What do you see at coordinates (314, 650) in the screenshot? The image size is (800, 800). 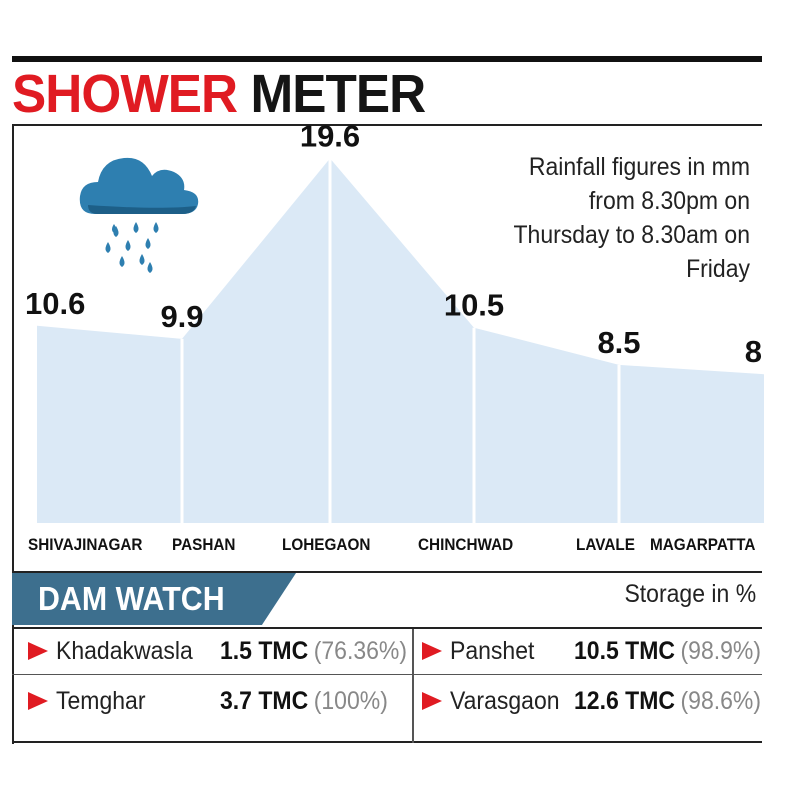 I see `dam-storage: 1.5 TMC (76.36%)` at bounding box center [314, 650].